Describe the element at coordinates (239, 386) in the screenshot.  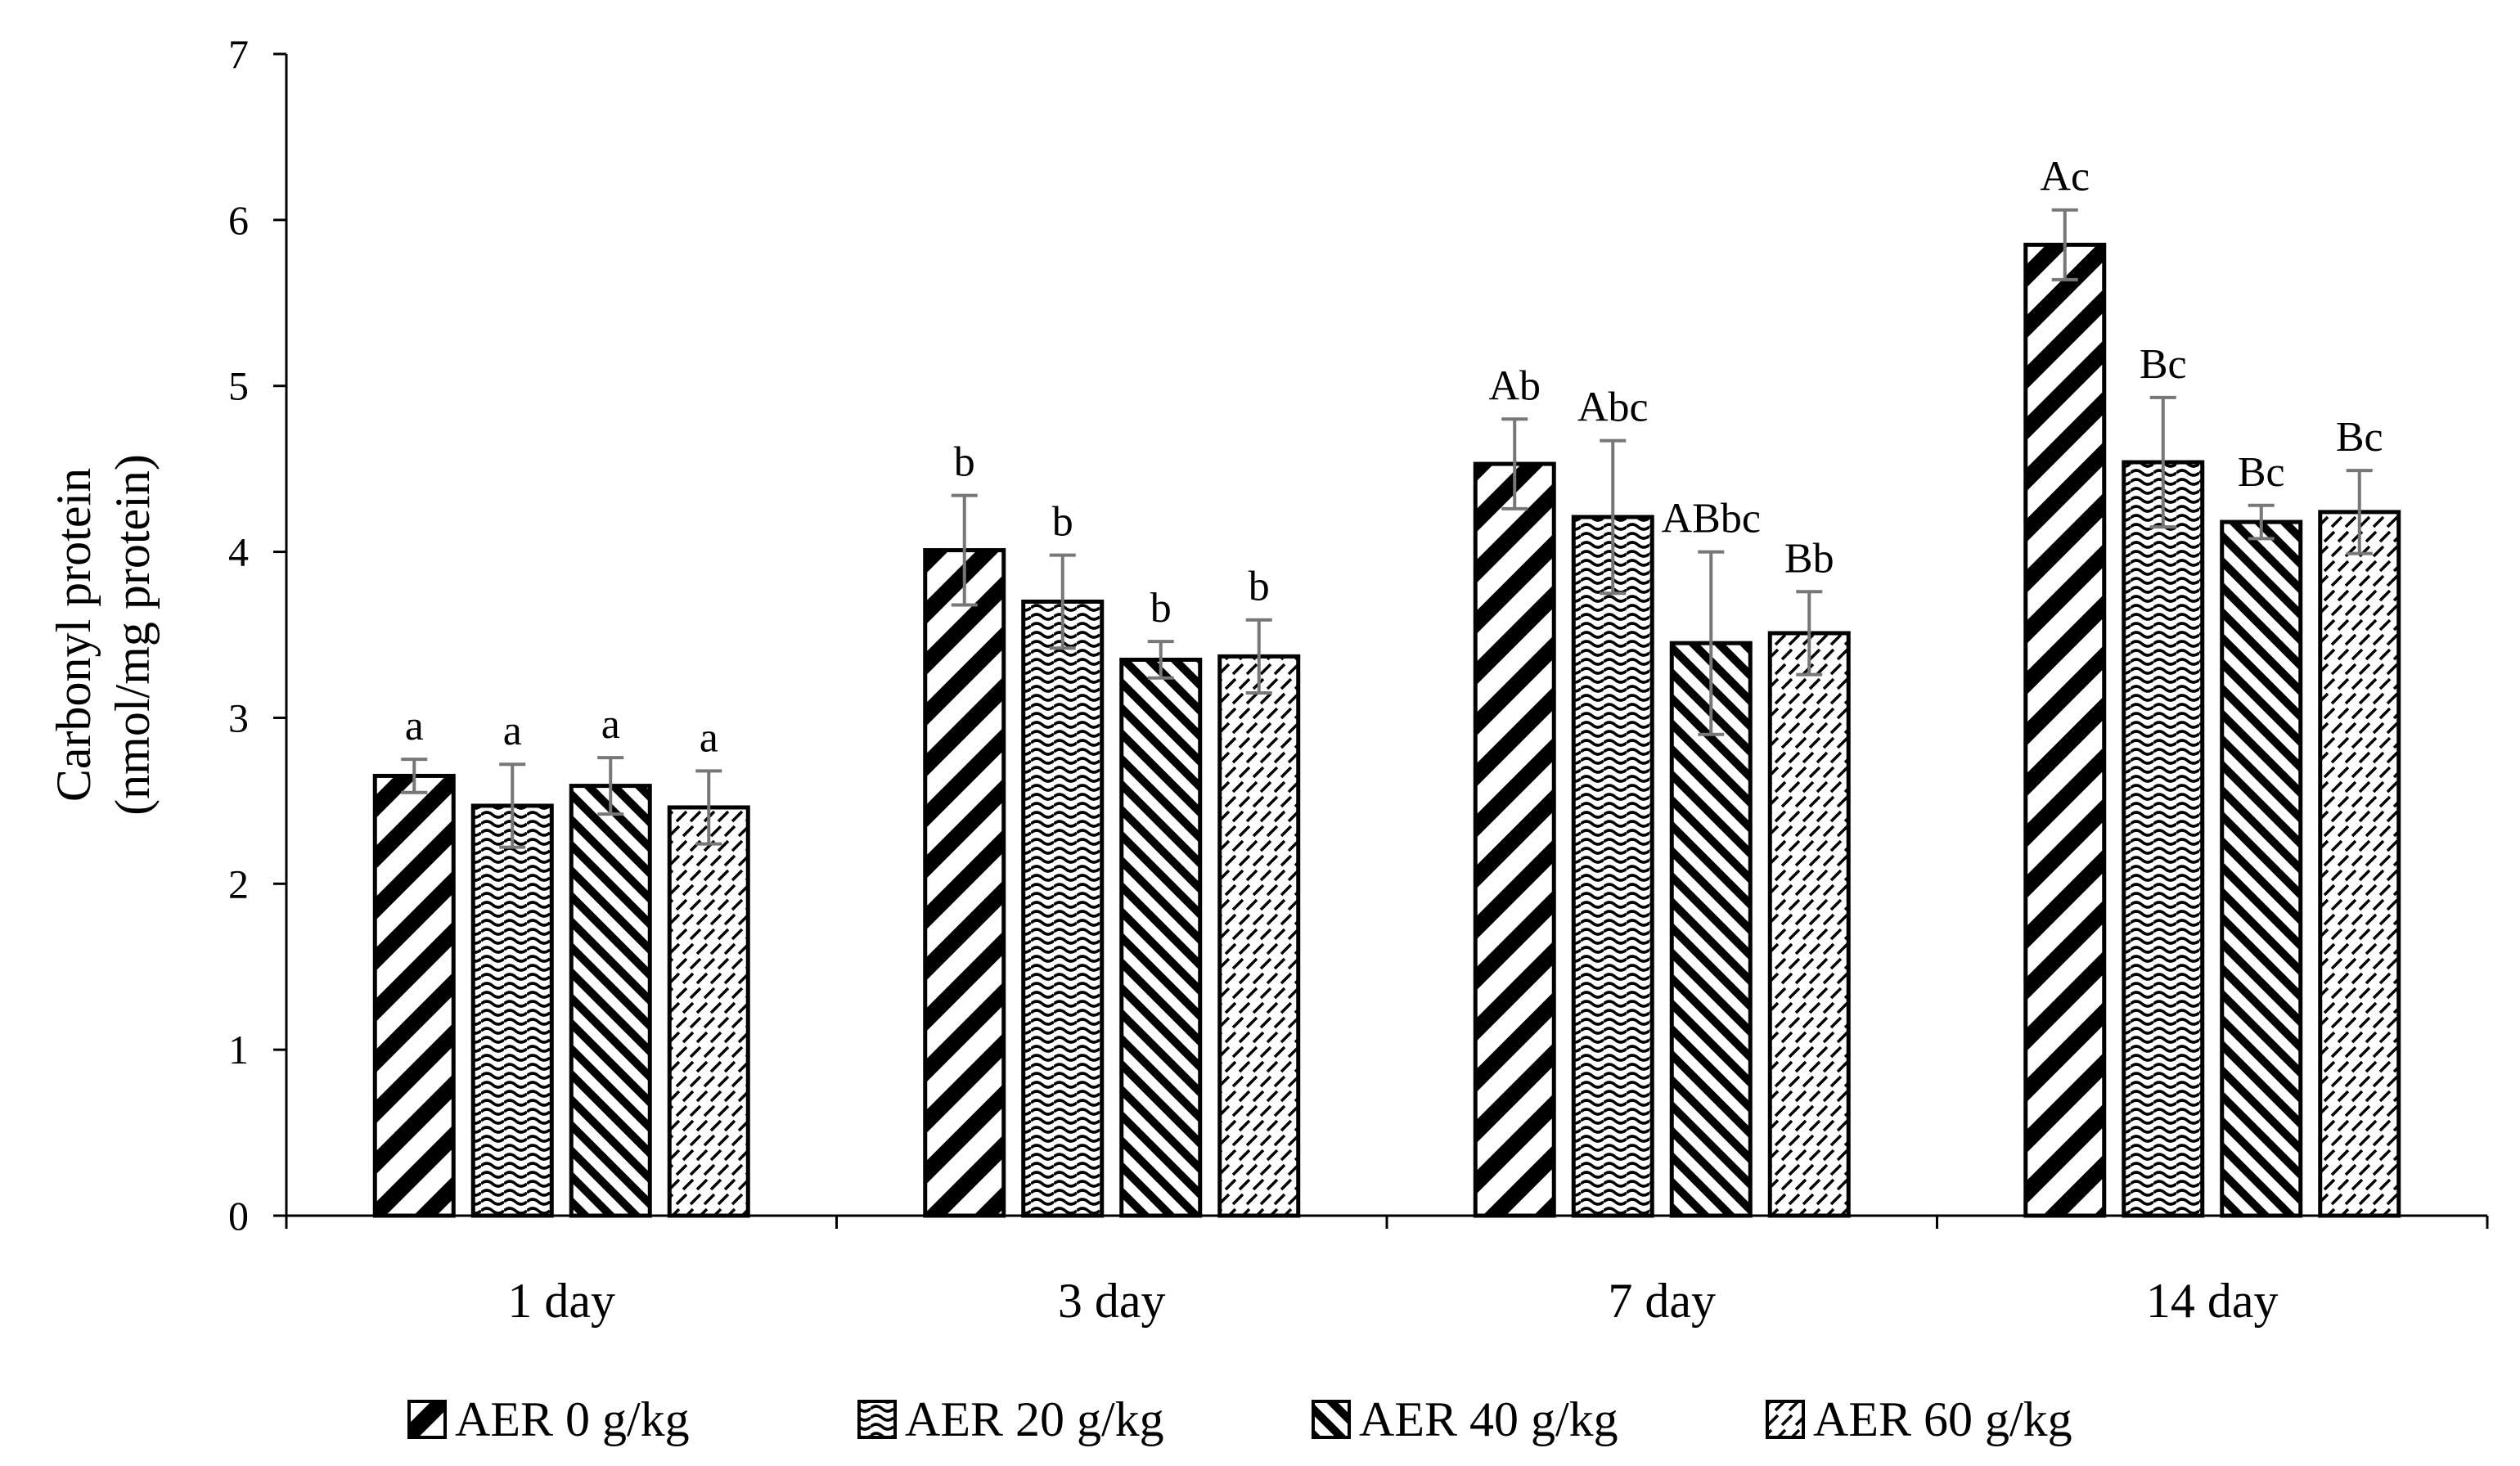
I see `y-tick-label: 5` at that location.